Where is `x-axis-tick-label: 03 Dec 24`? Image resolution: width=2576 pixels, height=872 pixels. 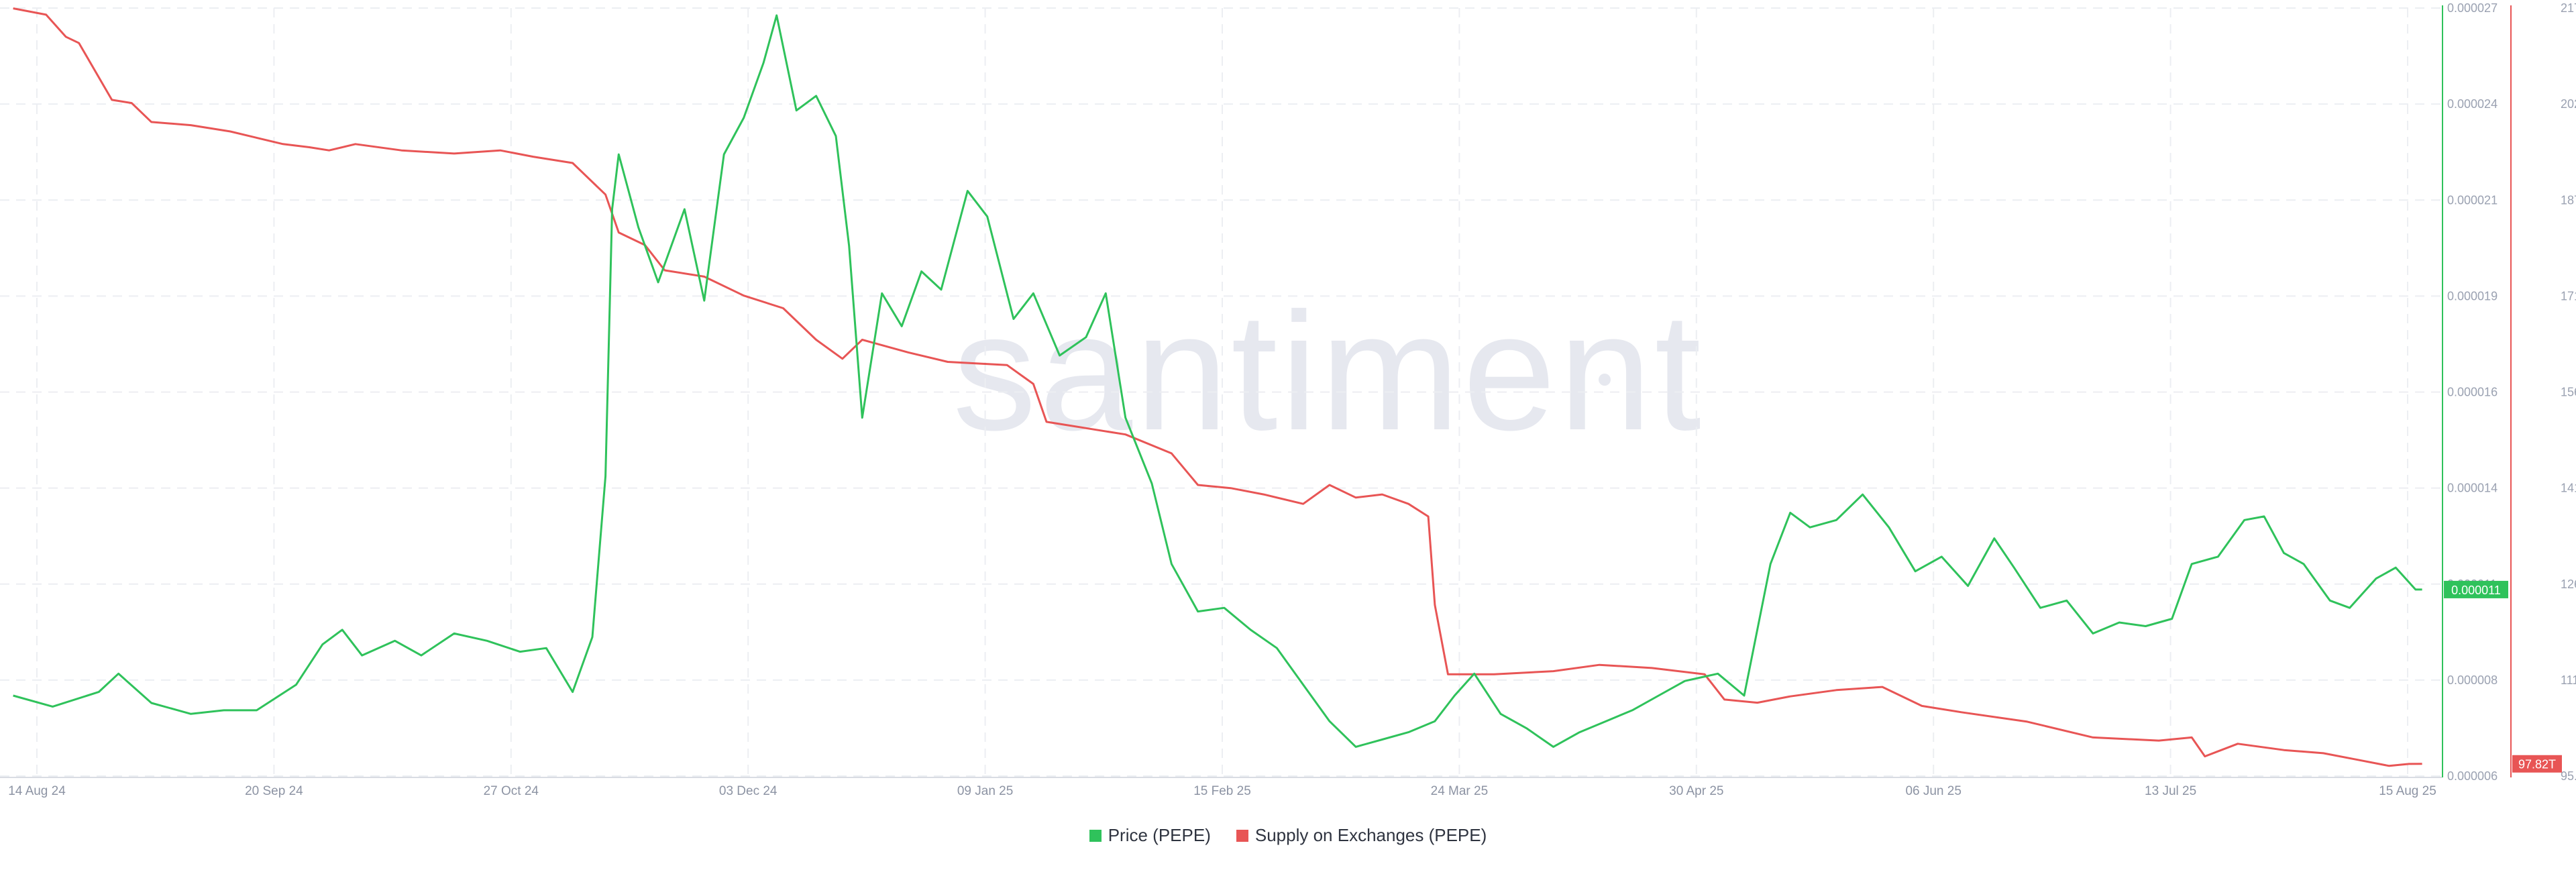
x-axis-tick-label: 03 Dec 24 is located at coordinates (748, 791).